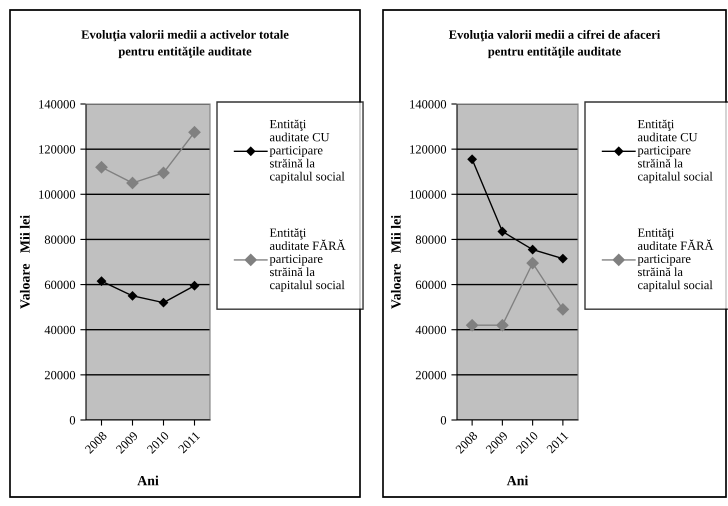 The height and width of the screenshot is (506, 728). I want to click on chart-title: Evoluţia valorii medii a cifrei de afaceri pentru entităţile auditate, so click(554, 44).